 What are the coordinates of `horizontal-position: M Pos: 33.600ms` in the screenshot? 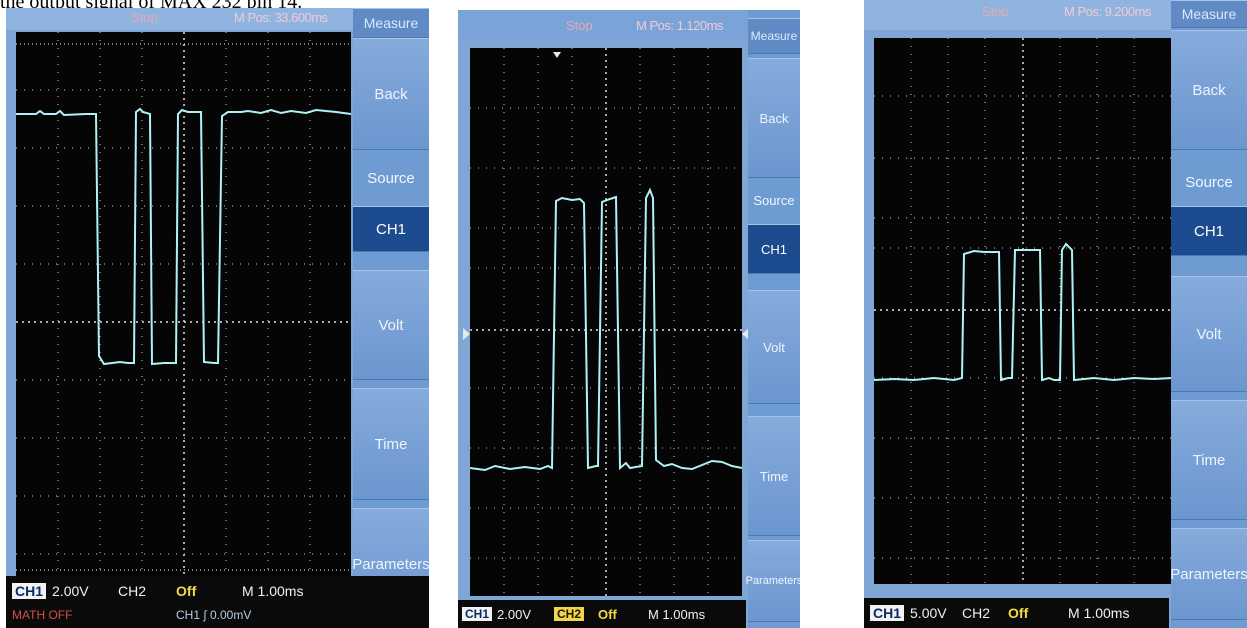 It's located at (281, 17).